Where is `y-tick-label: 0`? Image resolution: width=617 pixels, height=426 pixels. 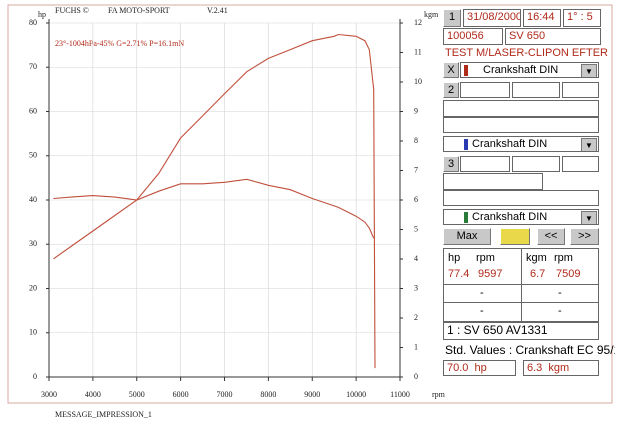 y-tick-label: 0 is located at coordinates (35, 376).